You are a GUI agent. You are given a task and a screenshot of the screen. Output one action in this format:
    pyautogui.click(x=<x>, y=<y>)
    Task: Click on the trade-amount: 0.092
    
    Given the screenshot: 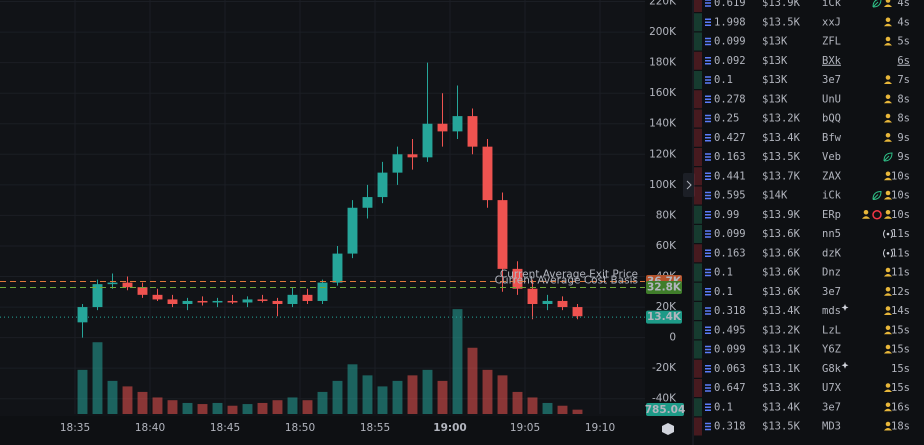 What is the action you would take?
    pyautogui.click(x=730, y=61)
    